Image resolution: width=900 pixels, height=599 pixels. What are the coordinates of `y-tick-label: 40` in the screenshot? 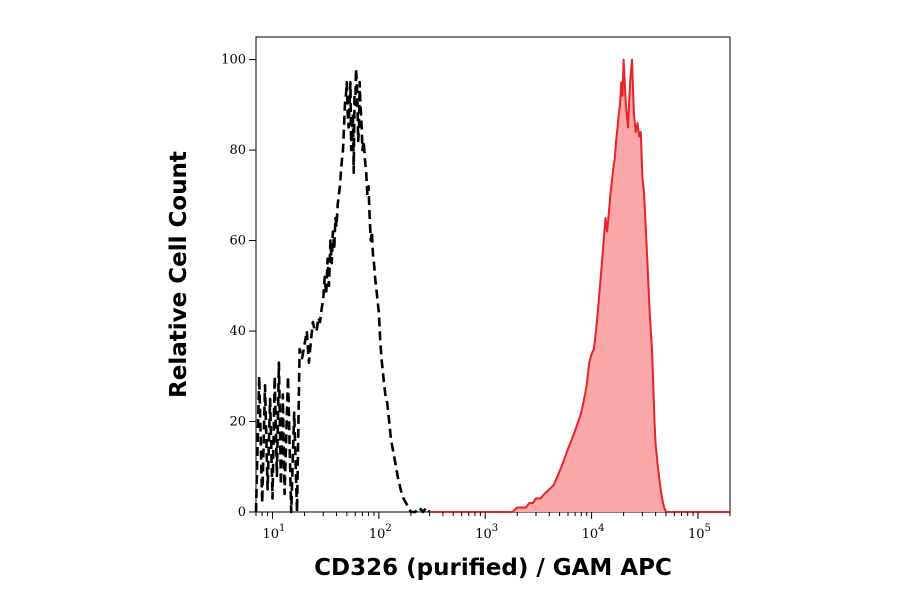 It's located at (237, 331).